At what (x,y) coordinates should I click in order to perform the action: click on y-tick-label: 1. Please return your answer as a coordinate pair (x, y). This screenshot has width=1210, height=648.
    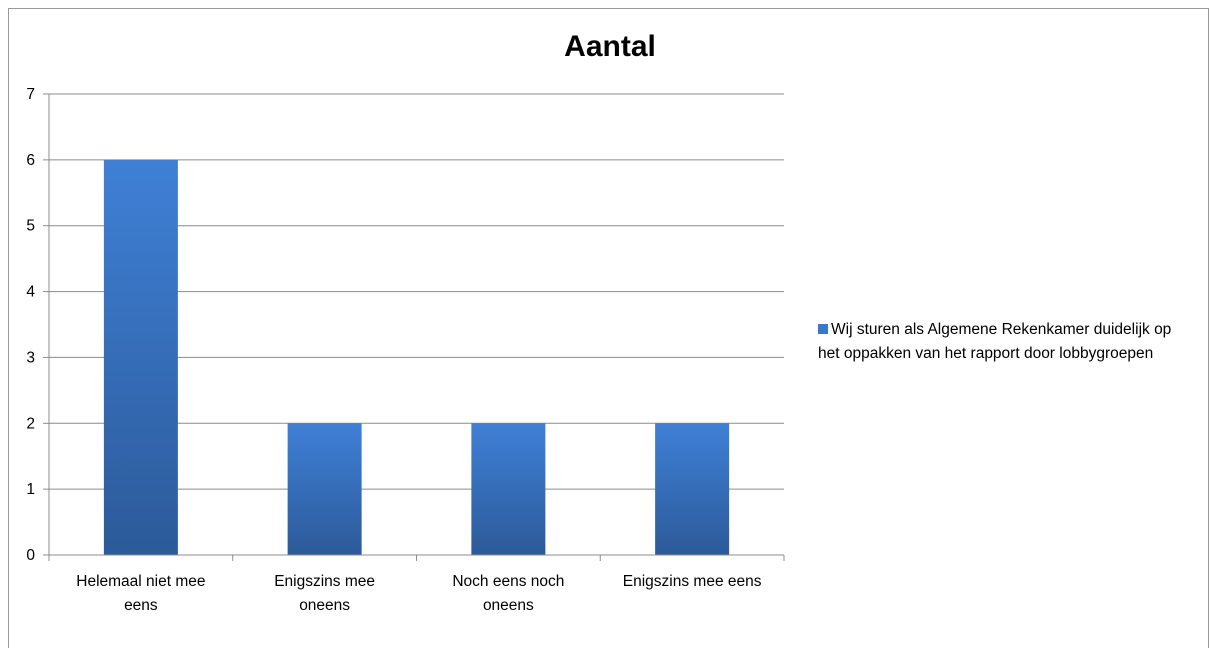
    Looking at the image, I should click on (30, 489).